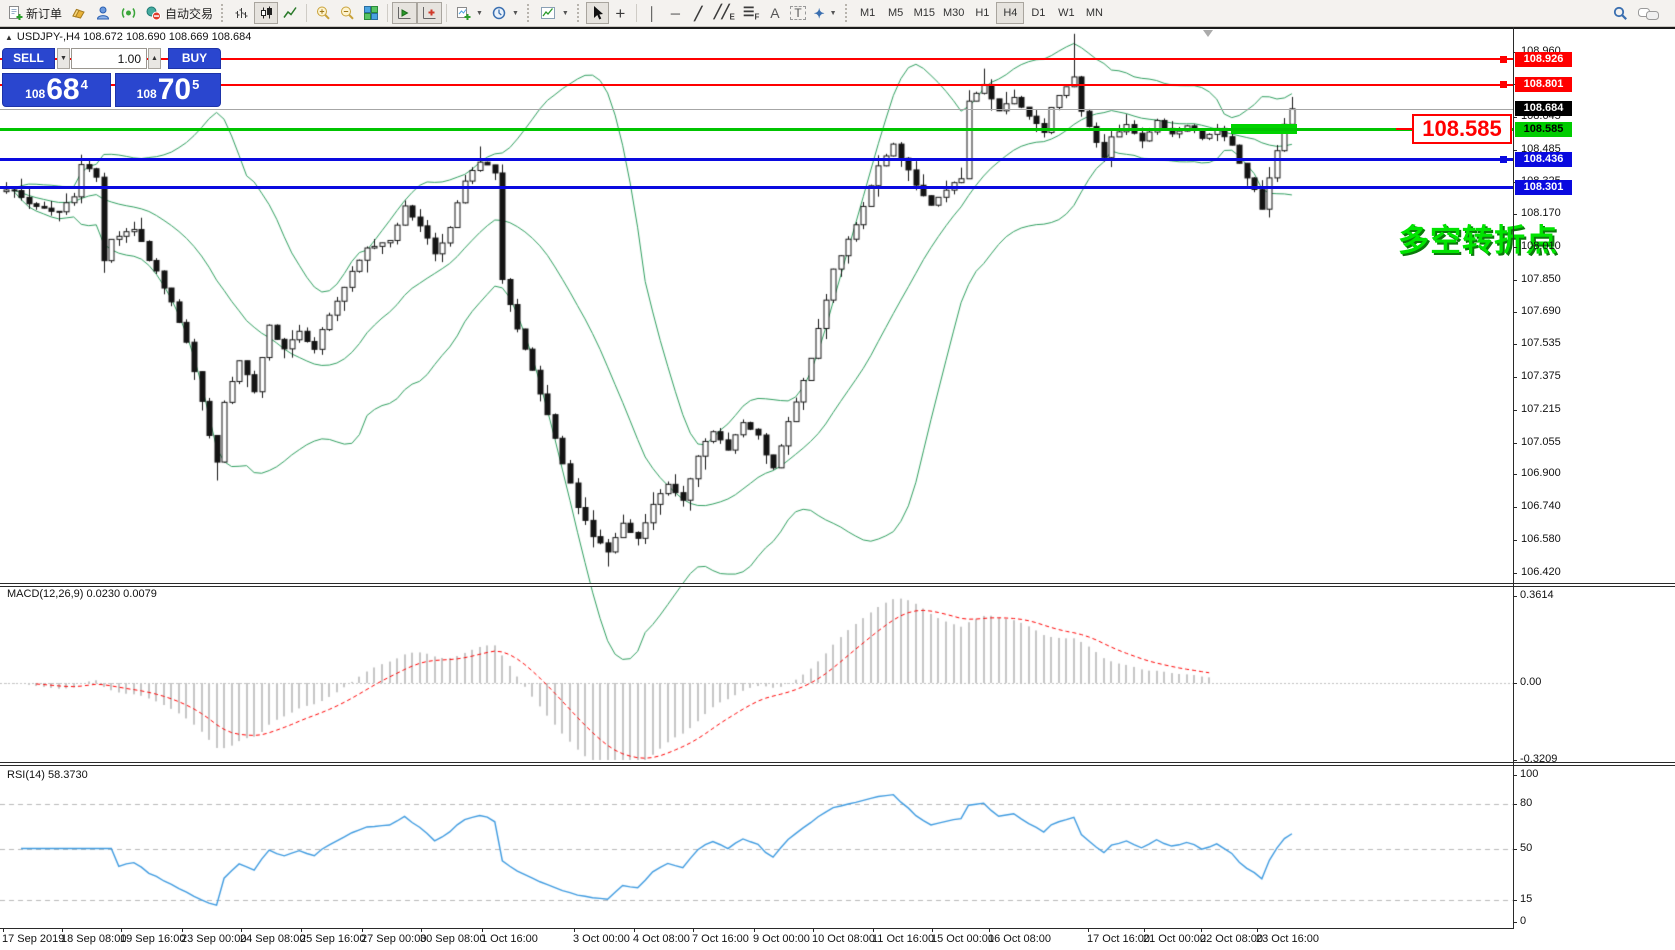 The image size is (1675, 950). What do you see at coordinates (103, 13) in the screenshot?
I see `operator-button` at bounding box center [103, 13].